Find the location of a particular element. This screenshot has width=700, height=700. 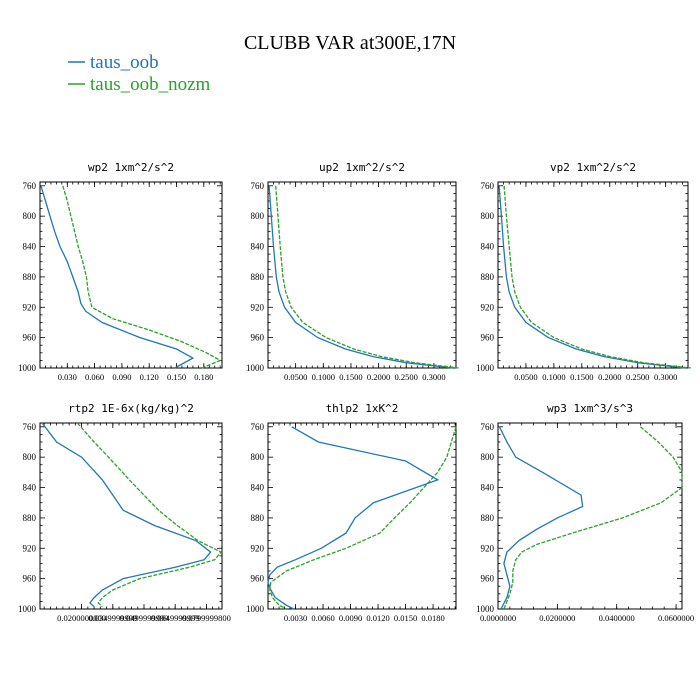

legend-label-taus-oob: taus_oob is located at coordinates (124, 62).